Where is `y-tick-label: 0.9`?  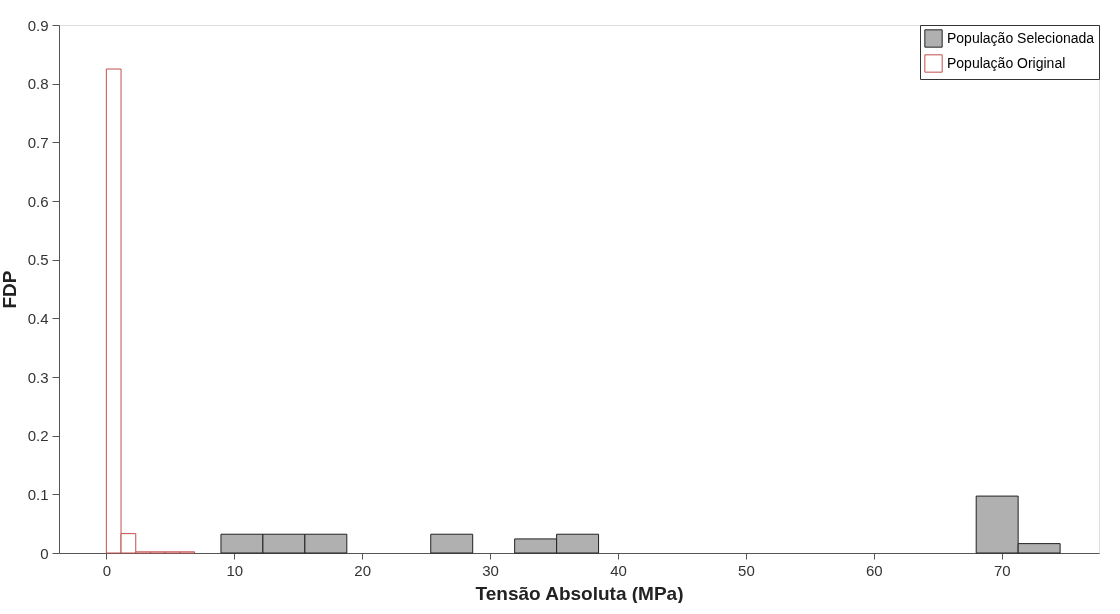 y-tick-label: 0.9 is located at coordinates (38, 25).